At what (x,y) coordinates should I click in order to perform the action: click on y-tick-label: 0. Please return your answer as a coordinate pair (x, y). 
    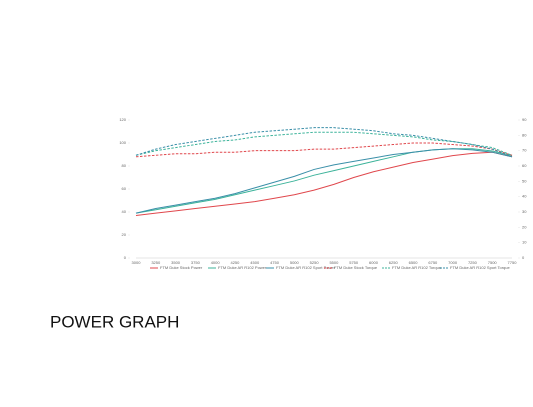
    Looking at the image, I should click on (125, 257).